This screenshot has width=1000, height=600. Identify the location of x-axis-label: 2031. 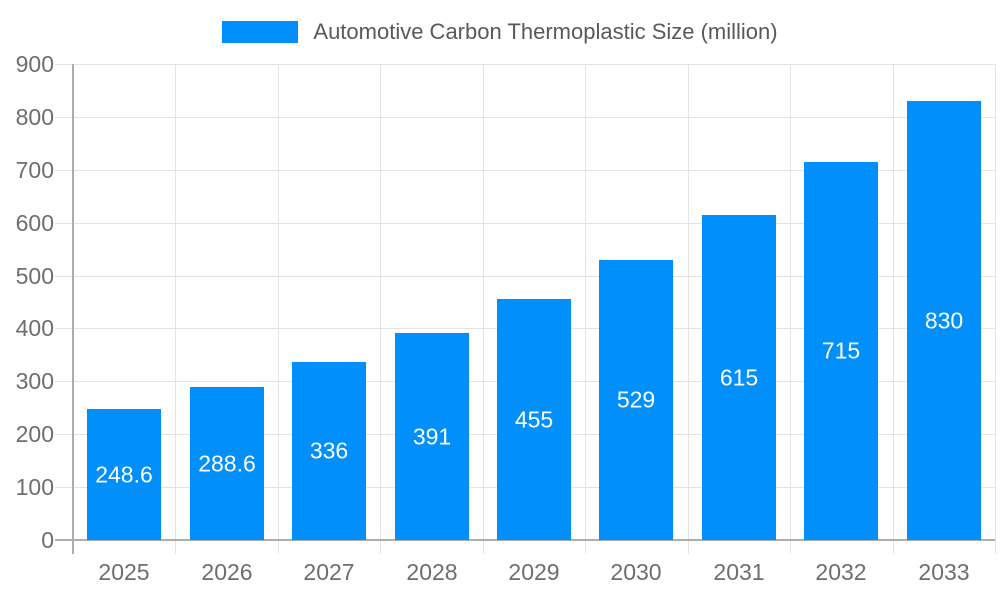
(739, 572).